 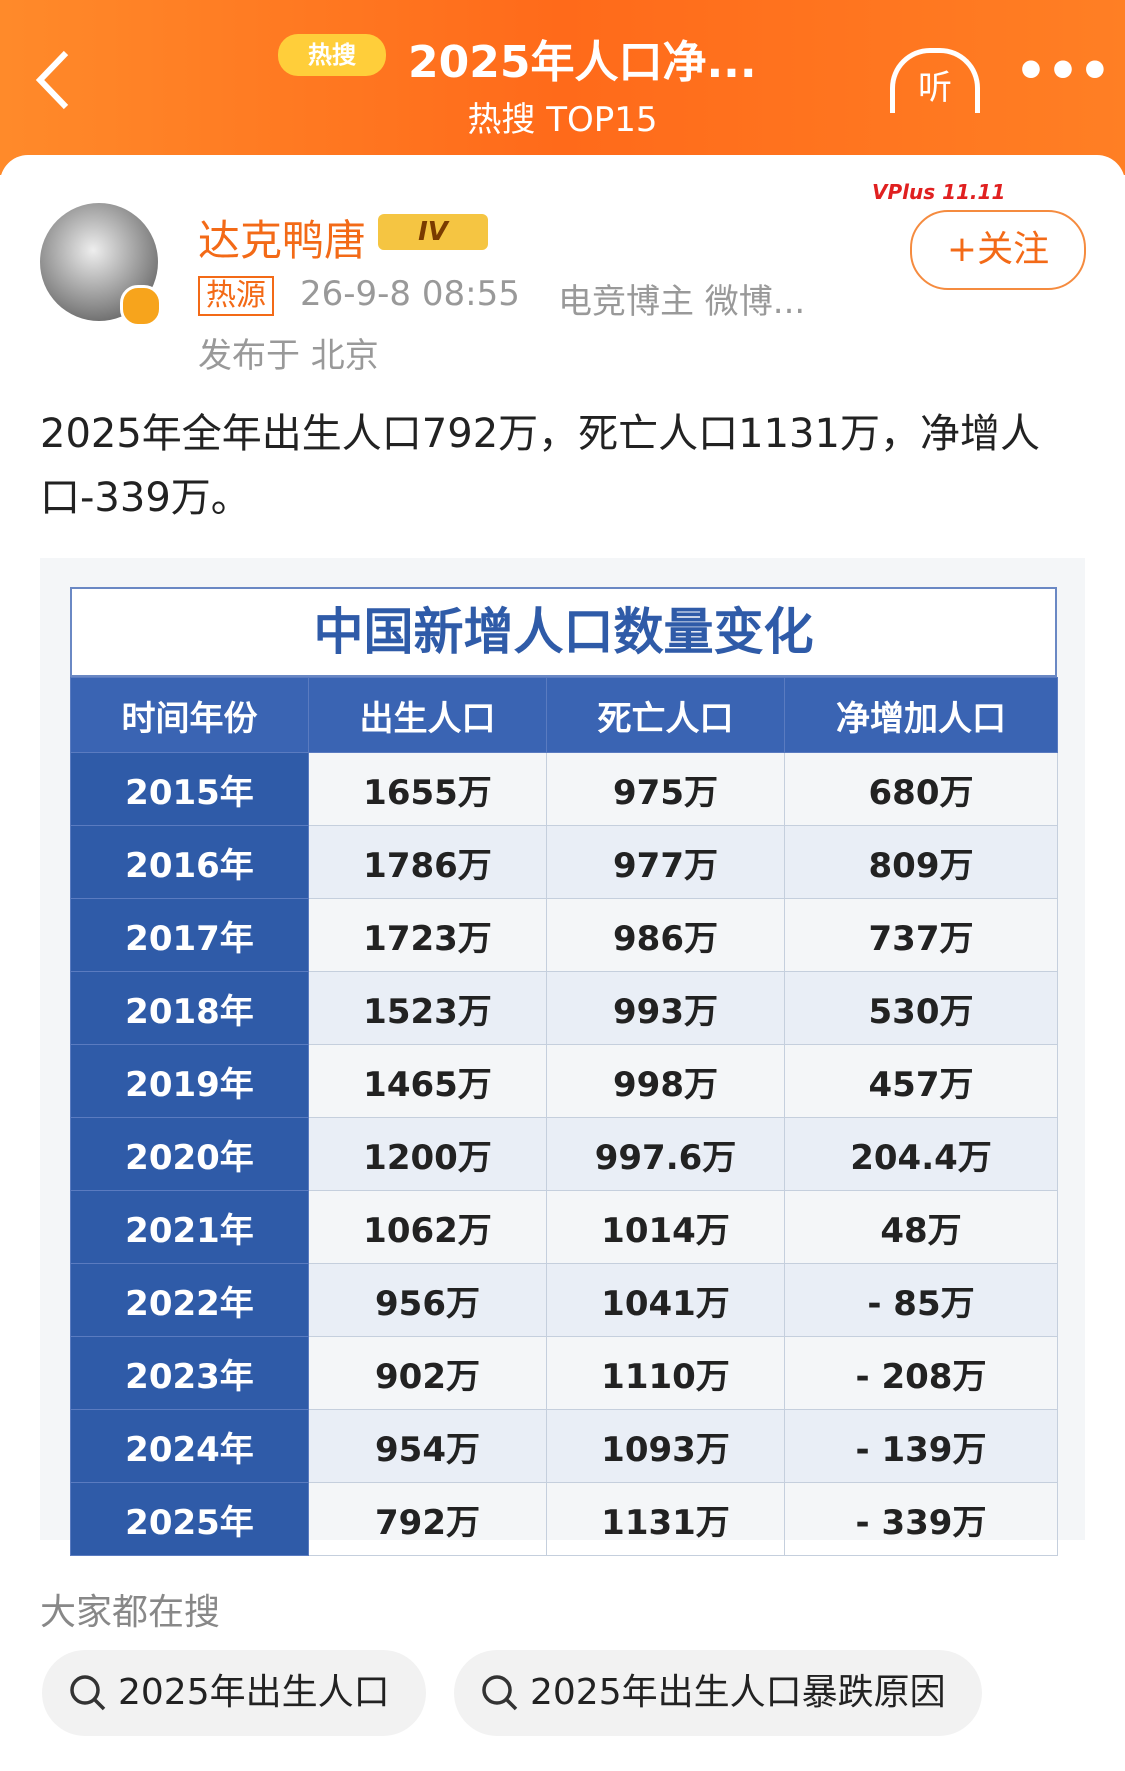 I want to click on table-cell: 954万, so click(x=427, y=1446).